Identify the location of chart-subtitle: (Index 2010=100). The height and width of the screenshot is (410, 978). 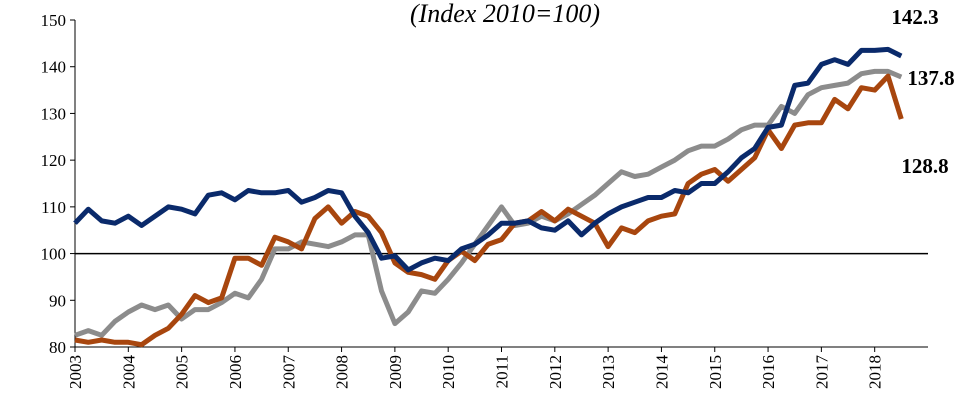
(505, 14).